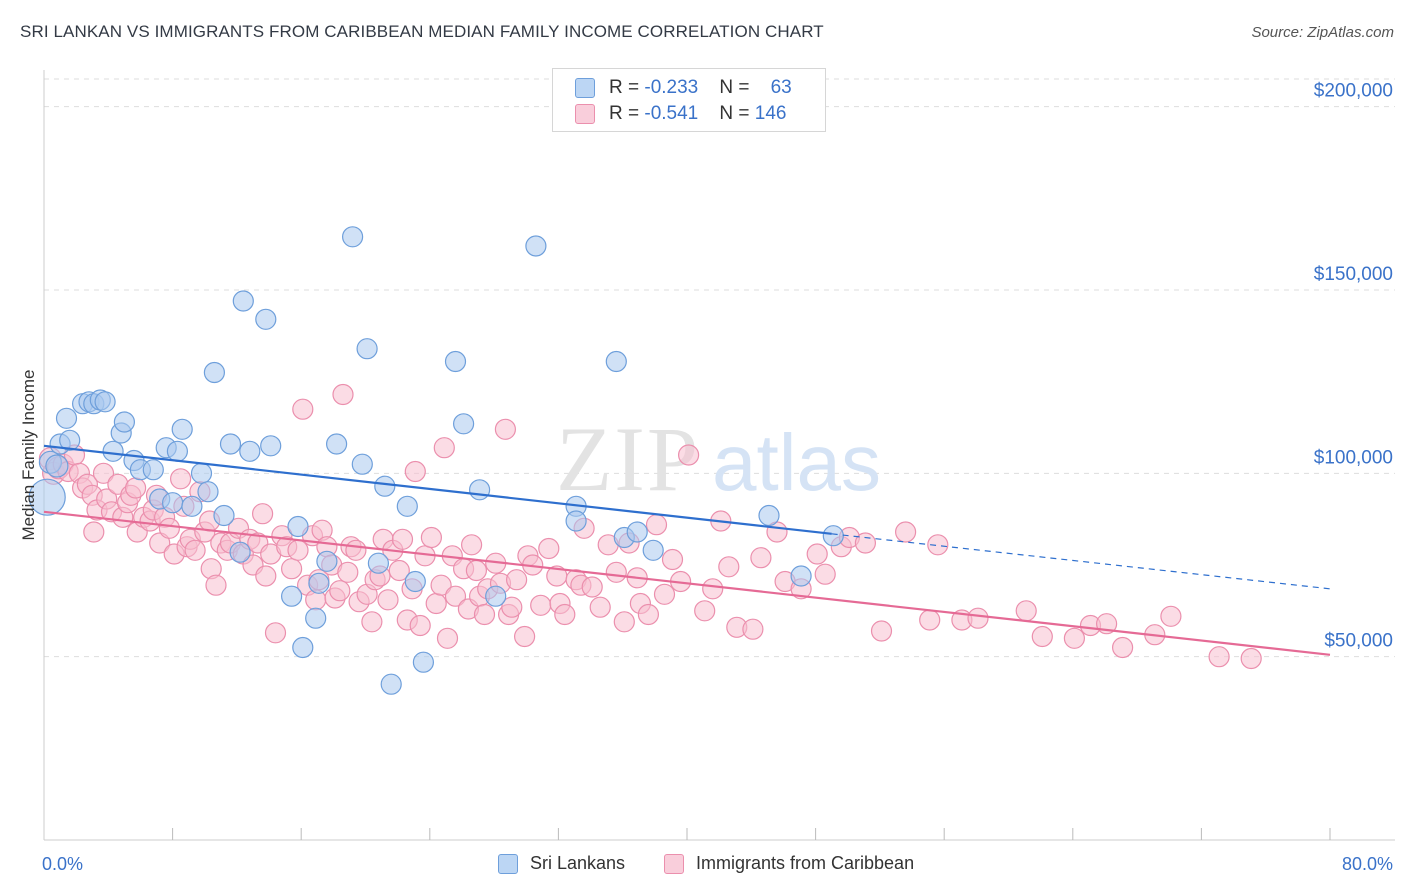  Describe the element at coordinates (1322, 32) in the screenshot. I see `source-credit: Source: ZipAtlas.com` at that location.